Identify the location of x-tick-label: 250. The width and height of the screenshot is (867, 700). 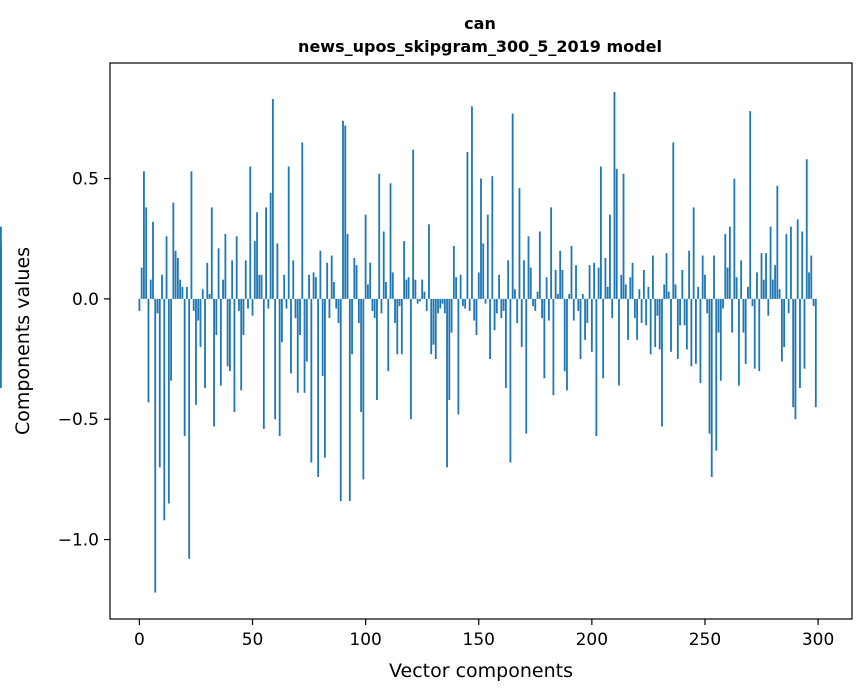
(705, 640).